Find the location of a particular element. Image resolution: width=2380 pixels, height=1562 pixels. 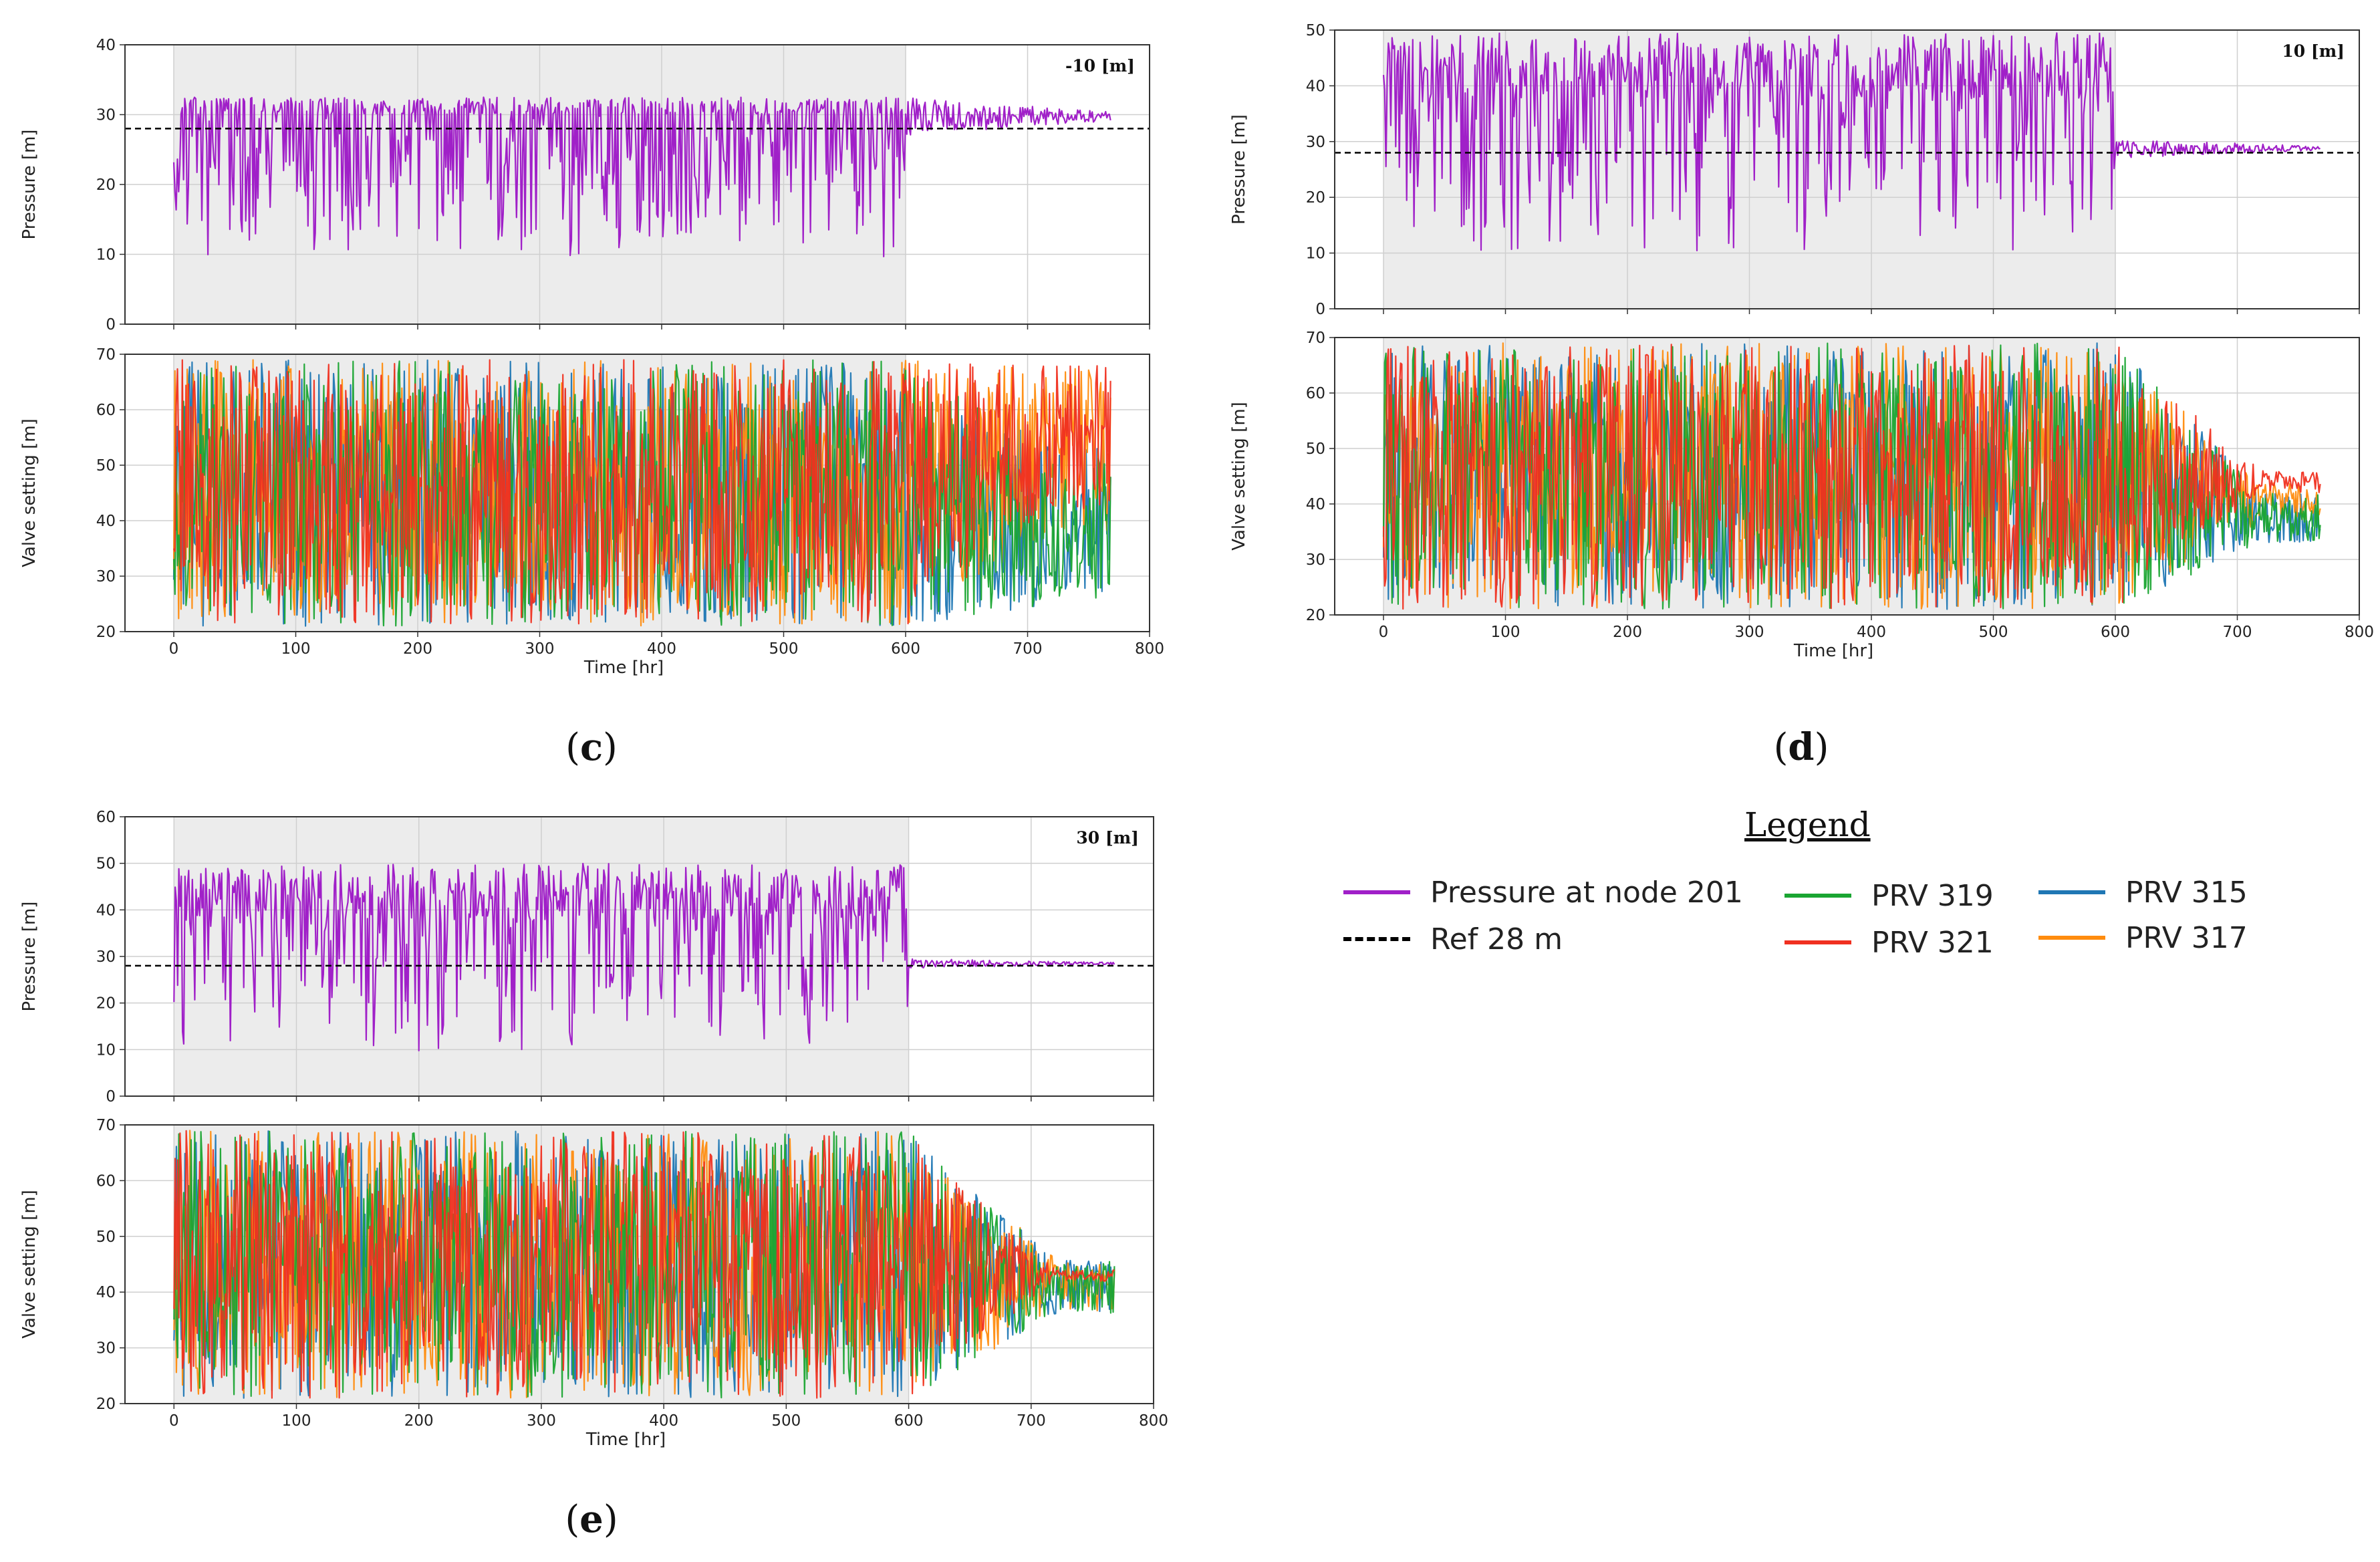

valve-c-xtick-label-1: 100 is located at coordinates (296, 649).